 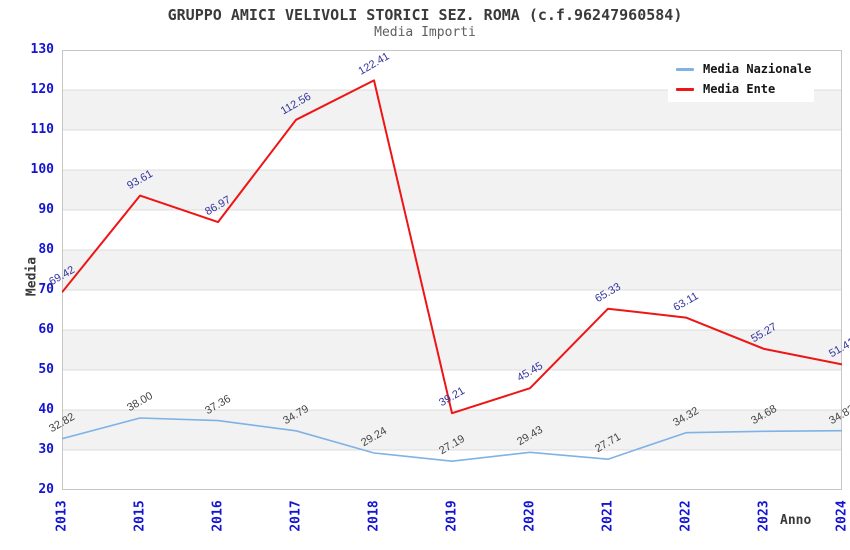 I want to click on x-tick-label: 2016, so click(x=218, y=516).